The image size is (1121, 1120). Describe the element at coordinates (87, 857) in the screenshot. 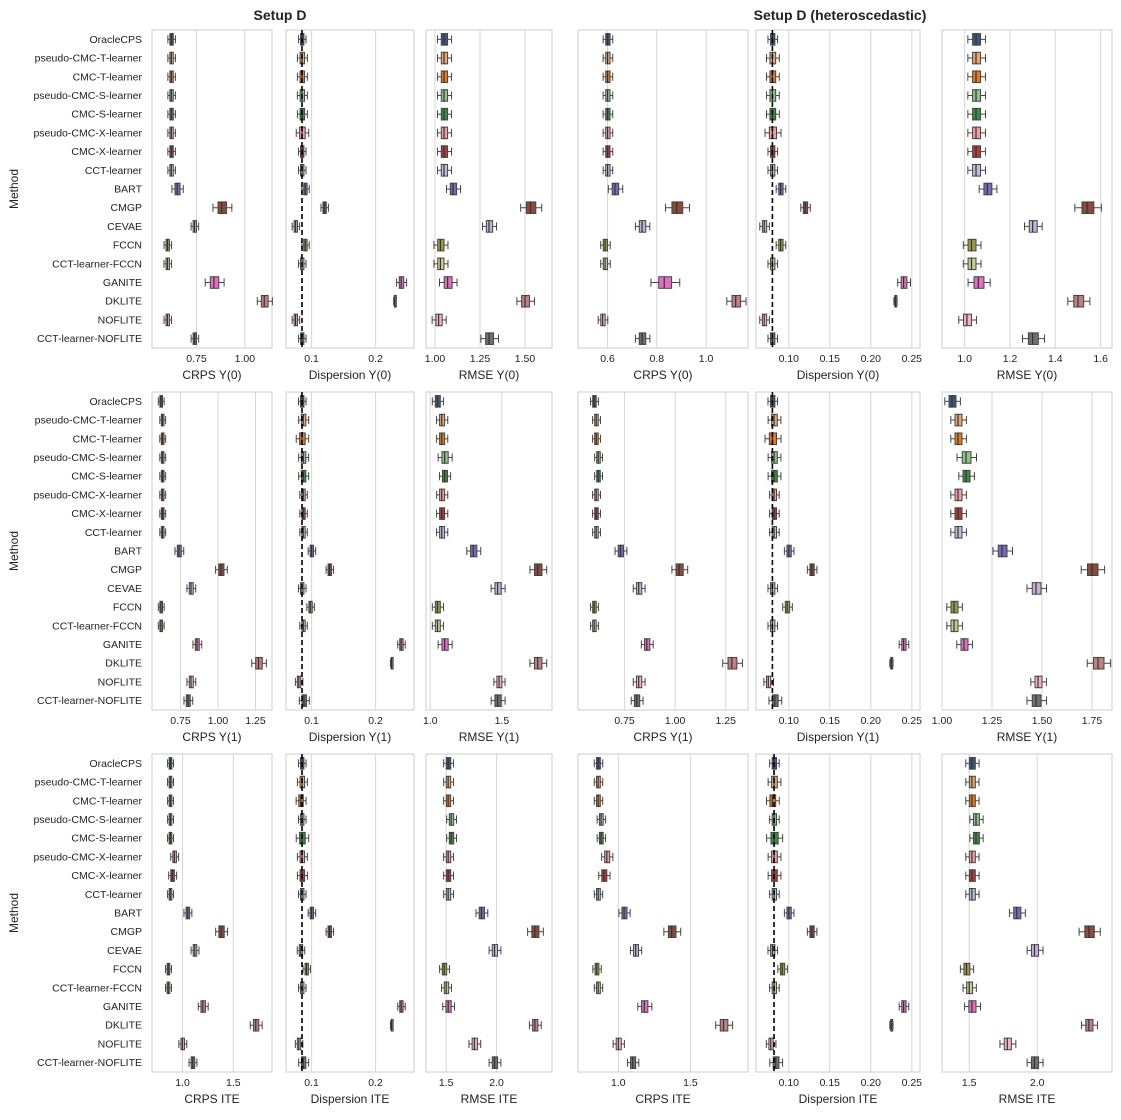

I see `method-label: pseudo-CMC-X-learner` at that location.